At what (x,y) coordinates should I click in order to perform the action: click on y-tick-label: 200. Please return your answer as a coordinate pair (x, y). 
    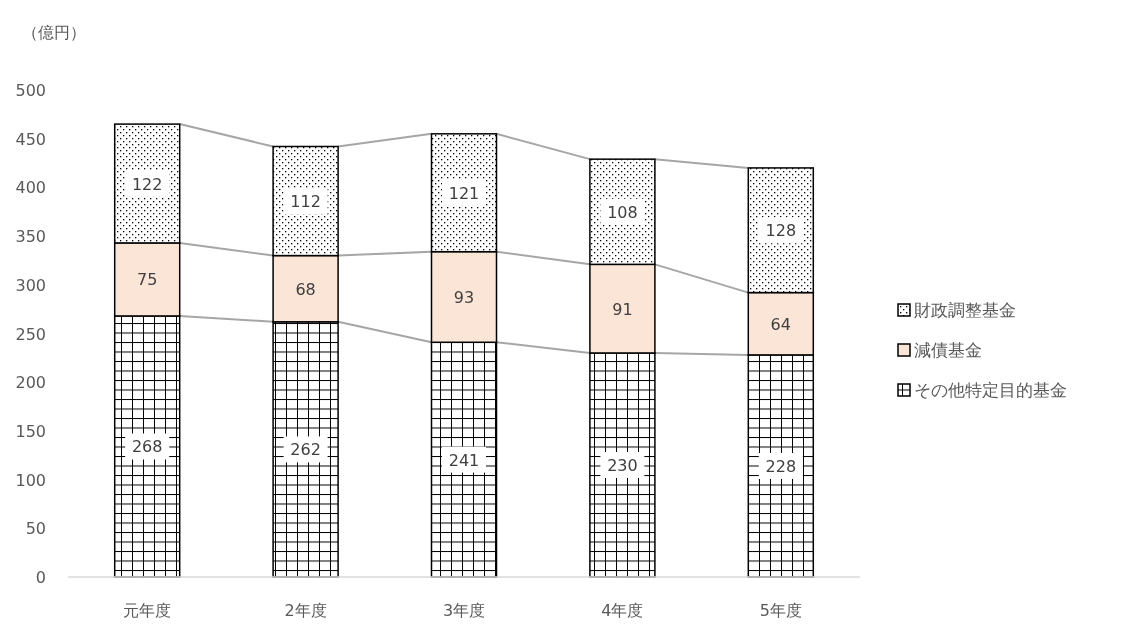
    Looking at the image, I should click on (30, 383).